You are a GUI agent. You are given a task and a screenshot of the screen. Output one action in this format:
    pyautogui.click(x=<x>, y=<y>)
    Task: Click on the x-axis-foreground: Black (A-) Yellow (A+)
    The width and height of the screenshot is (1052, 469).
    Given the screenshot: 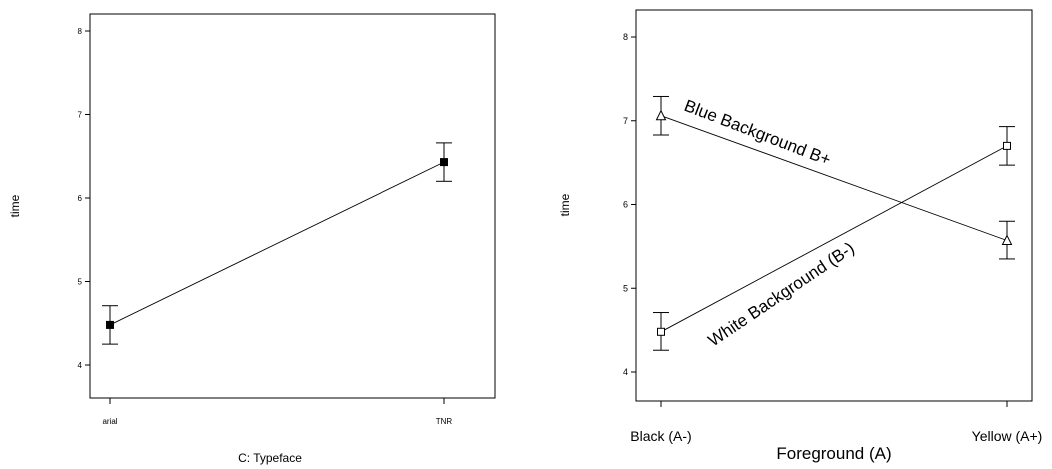 What is the action you would take?
    pyautogui.click(x=836, y=422)
    